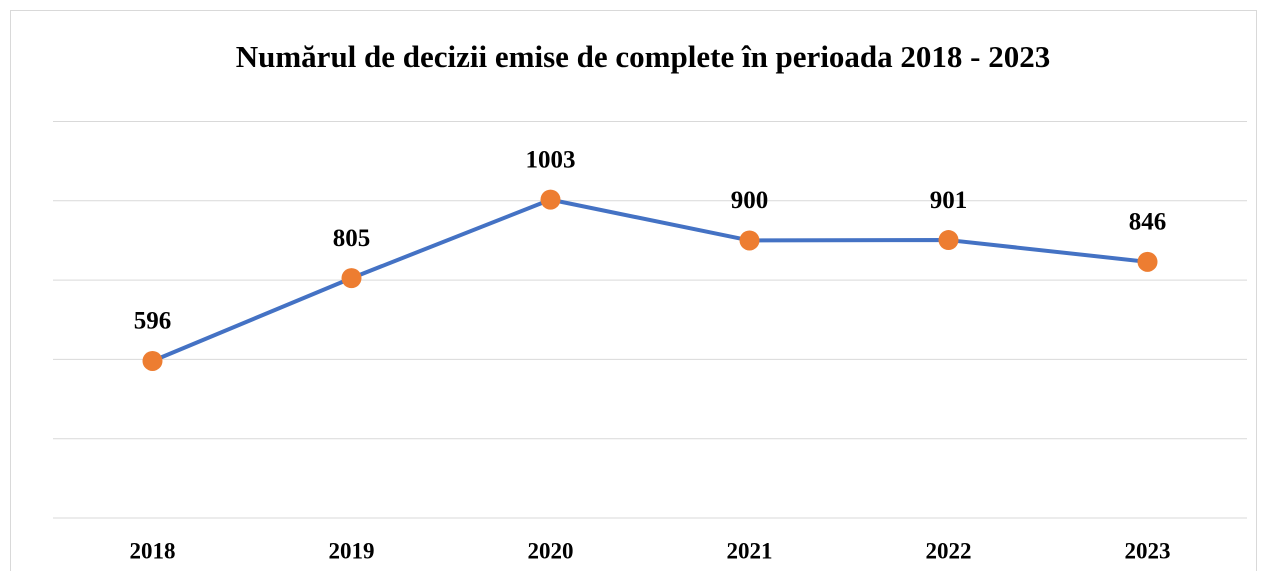 The width and height of the screenshot is (1267, 571). What do you see at coordinates (750, 550) in the screenshot?
I see `x-tick-label: 2021` at bounding box center [750, 550].